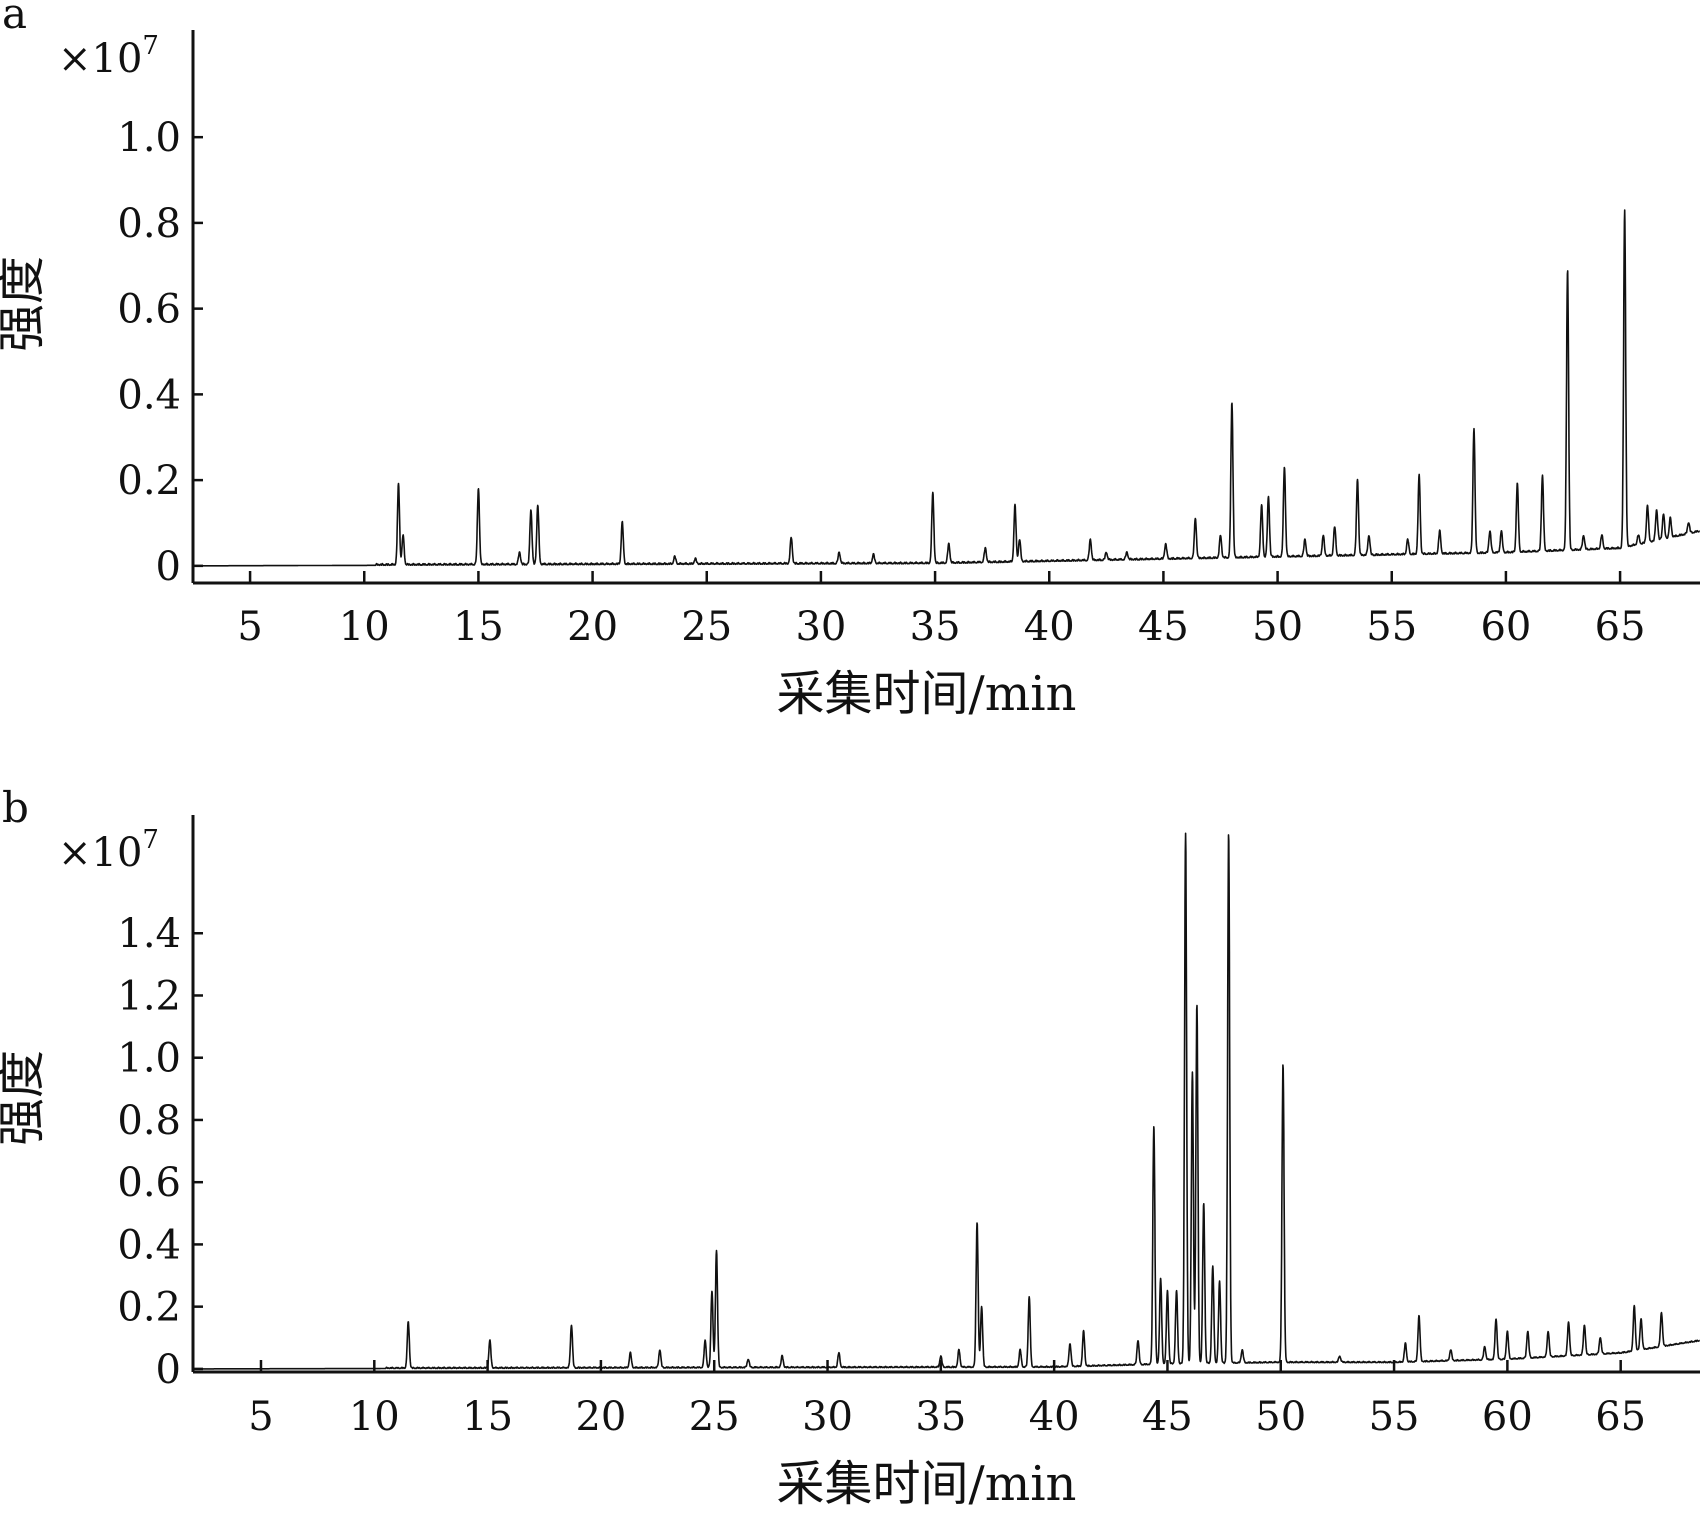  What do you see at coordinates (1163, 627) in the screenshot?
I see `chart-a-x-tick-label: 45` at bounding box center [1163, 627].